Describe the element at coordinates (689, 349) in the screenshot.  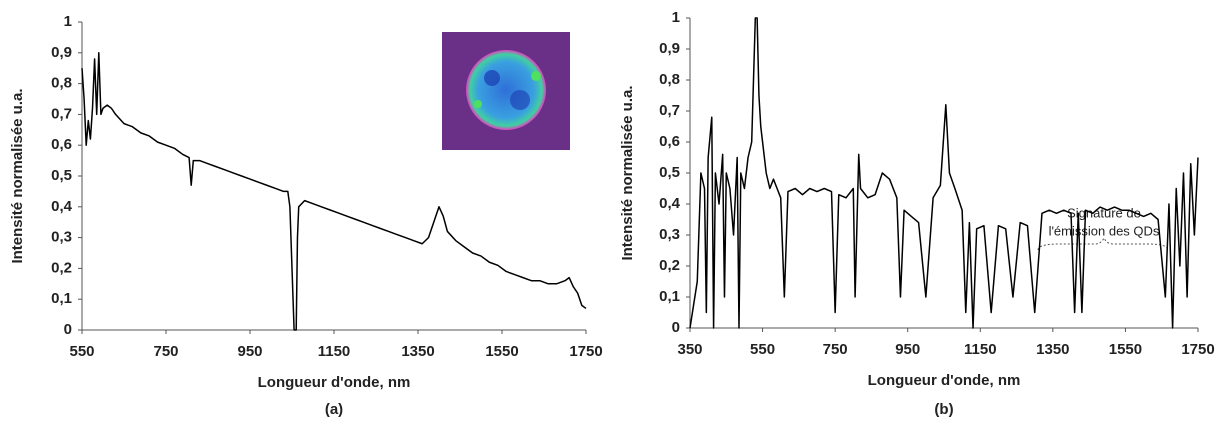
I see `x-tick-label: 350` at that location.